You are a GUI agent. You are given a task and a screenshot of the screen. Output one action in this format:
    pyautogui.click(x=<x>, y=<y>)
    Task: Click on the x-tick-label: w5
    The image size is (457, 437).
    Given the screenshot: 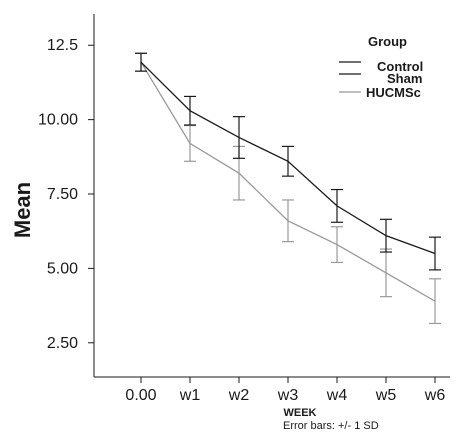 What is the action you would take?
    pyautogui.click(x=386, y=395)
    